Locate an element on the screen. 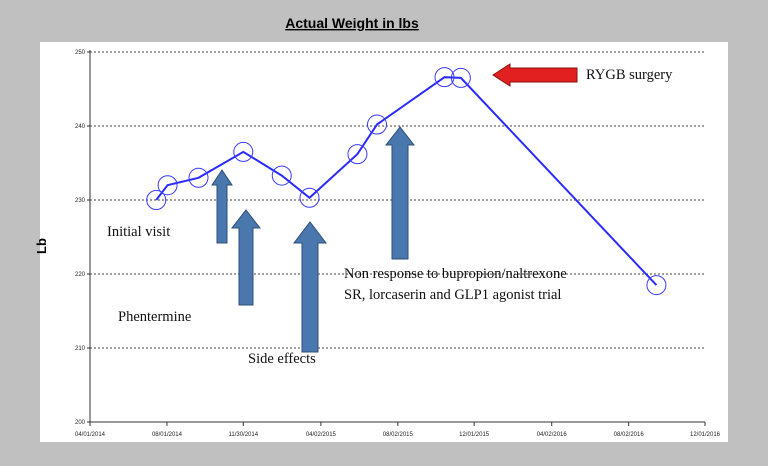 This screenshot has height=466, width=768. surgery-label: RYGB surgery is located at coordinates (629, 75).